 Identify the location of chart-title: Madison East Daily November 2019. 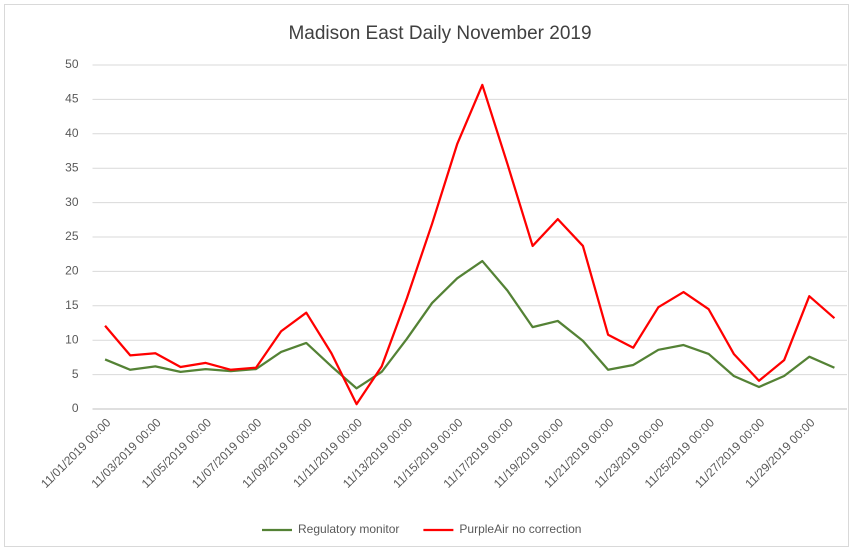
(439, 33).